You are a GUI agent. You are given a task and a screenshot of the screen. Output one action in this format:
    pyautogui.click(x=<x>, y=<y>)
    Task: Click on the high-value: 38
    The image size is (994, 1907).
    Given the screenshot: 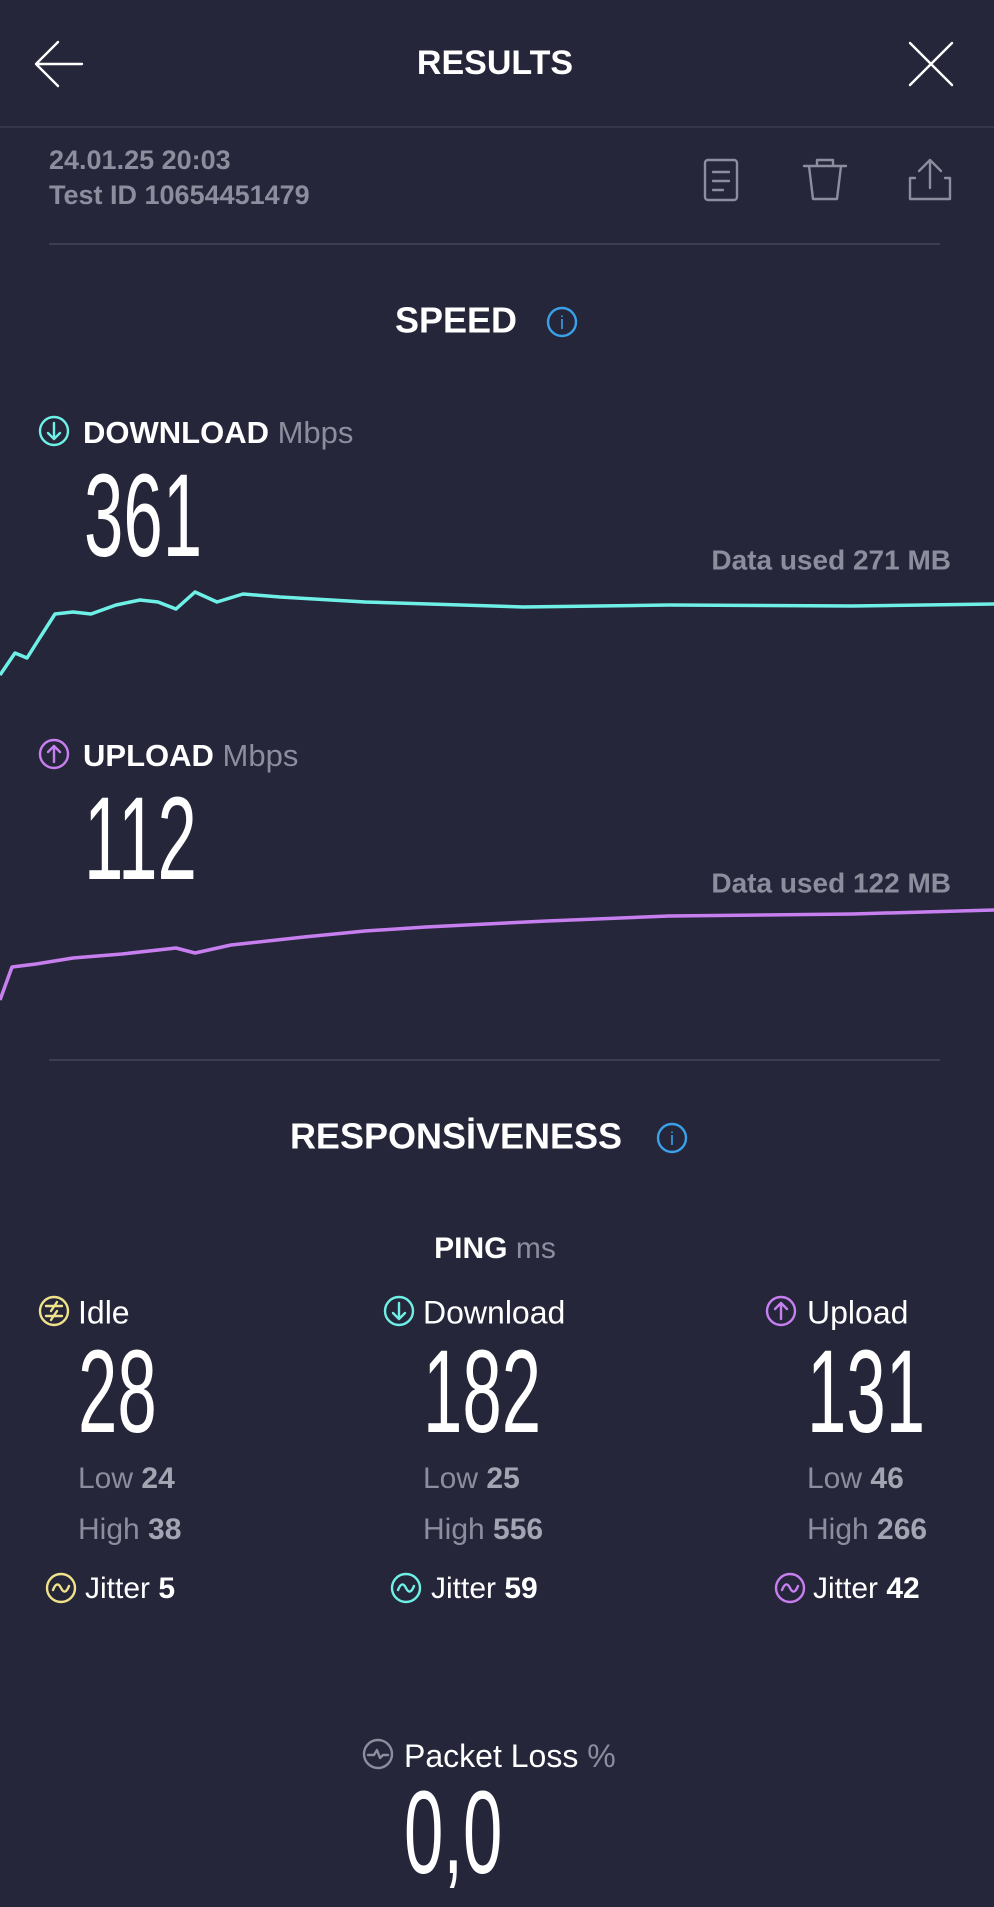 What is the action you would take?
    pyautogui.click(x=164, y=1529)
    